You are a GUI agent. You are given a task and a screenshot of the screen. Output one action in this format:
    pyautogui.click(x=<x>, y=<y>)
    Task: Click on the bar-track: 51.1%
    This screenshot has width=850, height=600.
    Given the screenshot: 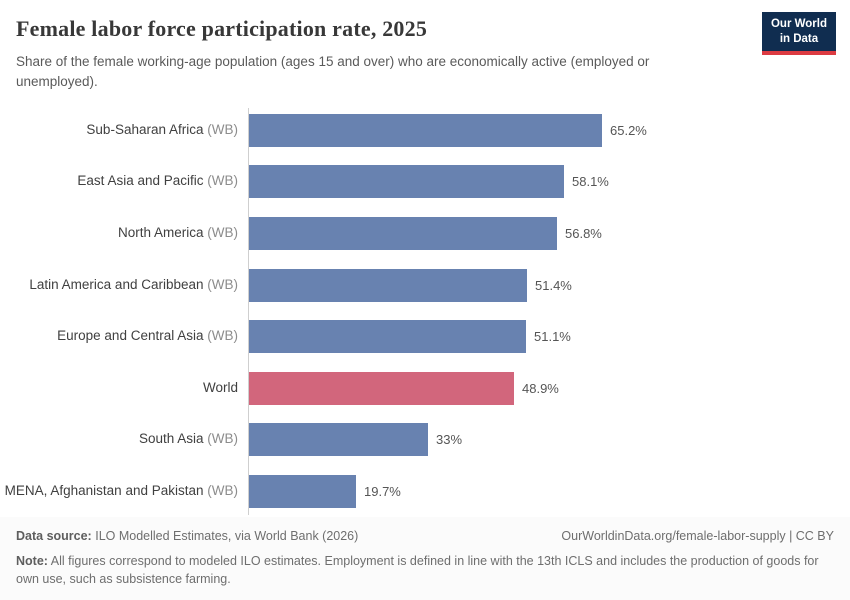 What is the action you would take?
    pyautogui.click(x=549, y=337)
    